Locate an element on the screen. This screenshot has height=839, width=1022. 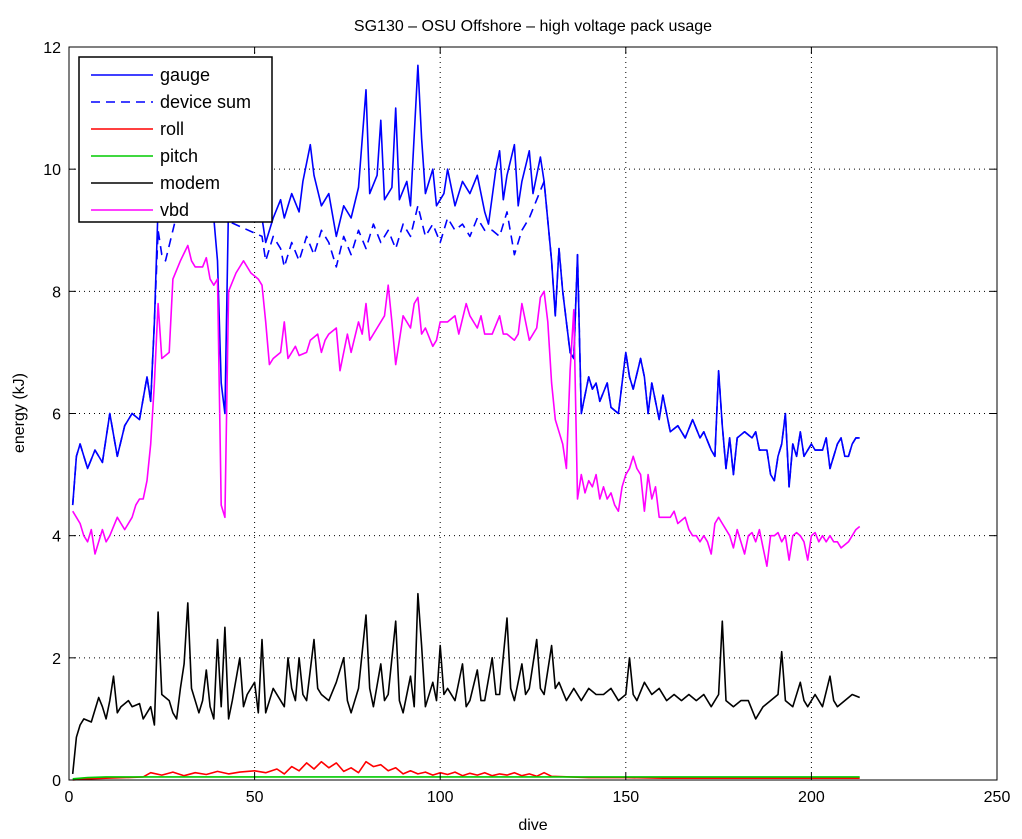
series-line-pitch is located at coordinates (466, 778).